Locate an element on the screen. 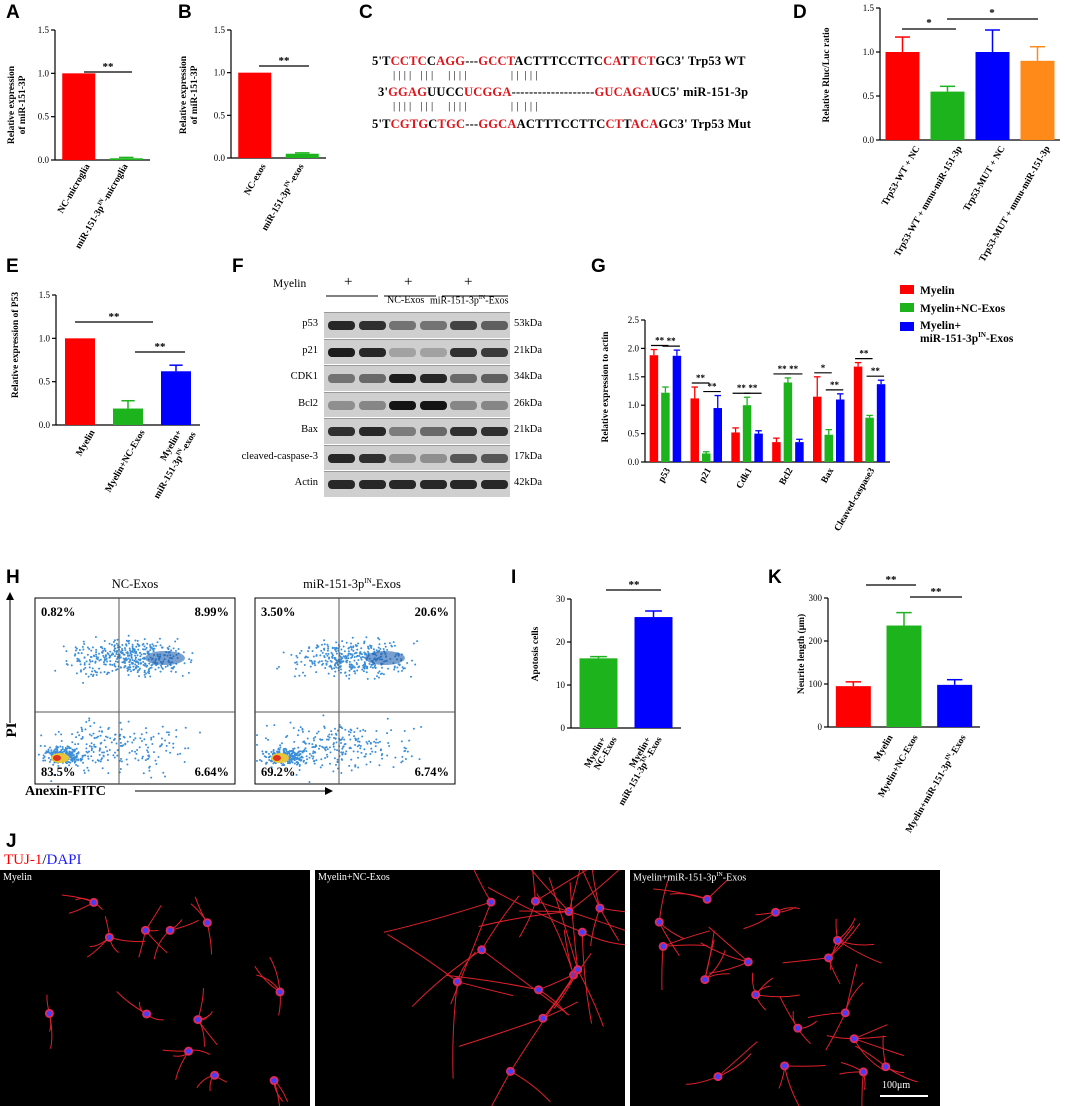 Image resolution: width=1065 pixels, height=1106 pixels. seq-segment: GCCT is located at coordinates (496, 61).